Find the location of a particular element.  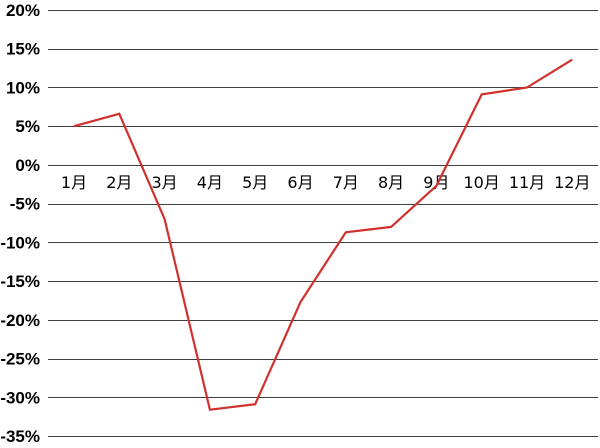

y-tick-label: 20% is located at coordinates (23, 10).